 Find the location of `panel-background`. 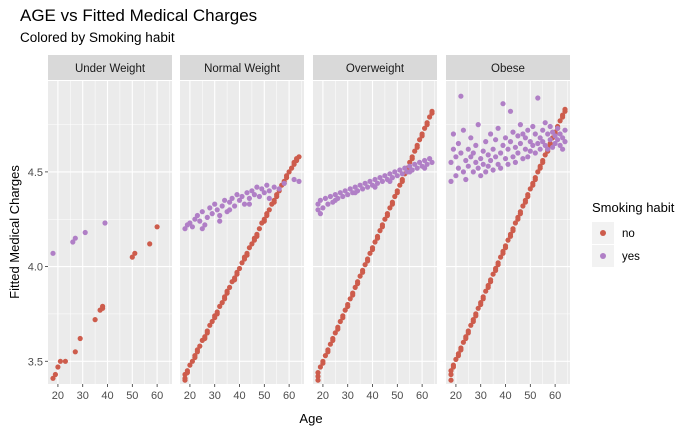

panel-background is located at coordinates (242, 232).